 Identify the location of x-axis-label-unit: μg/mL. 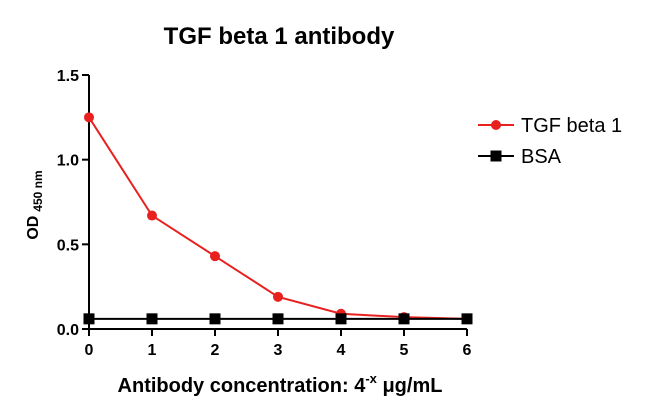
(410, 386).